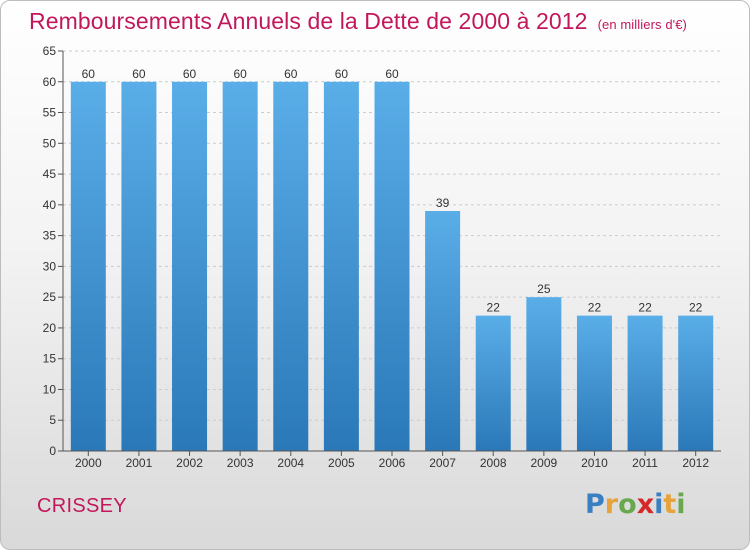  What do you see at coordinates (392, 463) in the screenshot?
I see `x-tick-label-2006: 2006` at bounding box center [392, 463].